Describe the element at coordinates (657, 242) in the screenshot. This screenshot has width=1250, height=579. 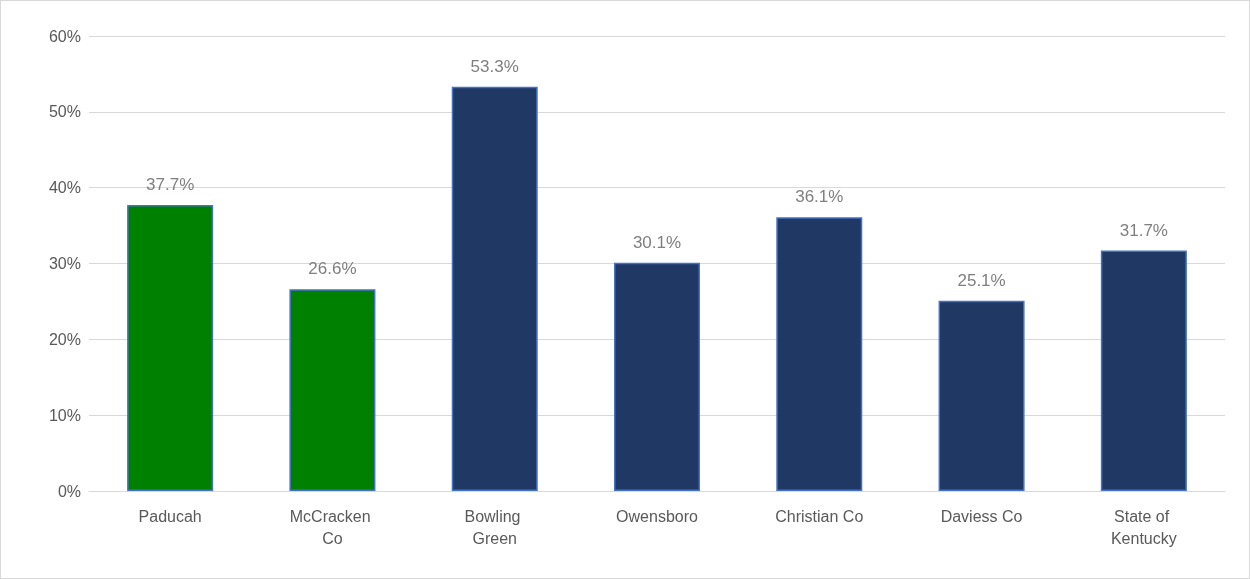
I see `data-label: 30.1%` at that location.